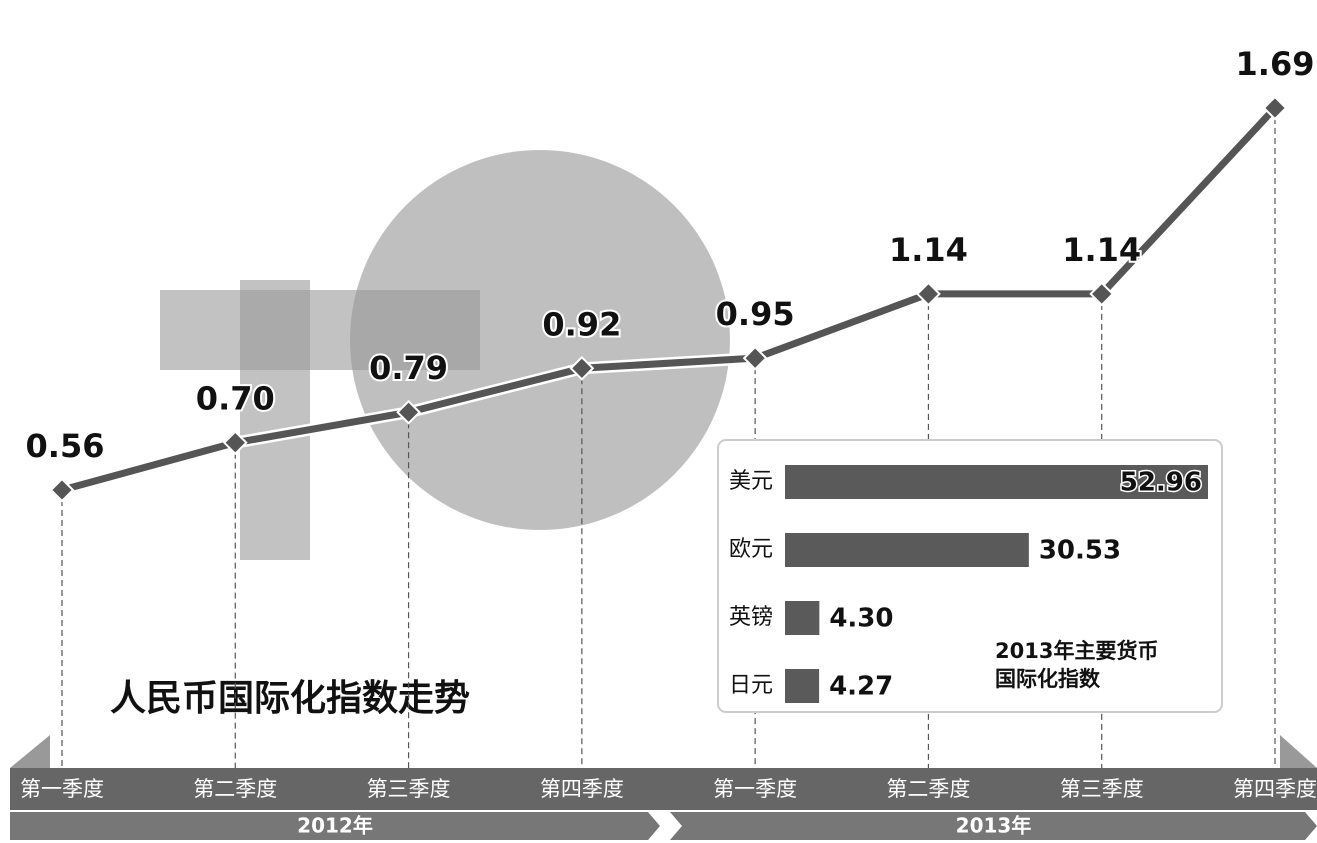 This screenshot has height=843, width=1317. Describe the element at coordinates (581, 324) in the screenshot. I see `value-label: 0.92` at that location.